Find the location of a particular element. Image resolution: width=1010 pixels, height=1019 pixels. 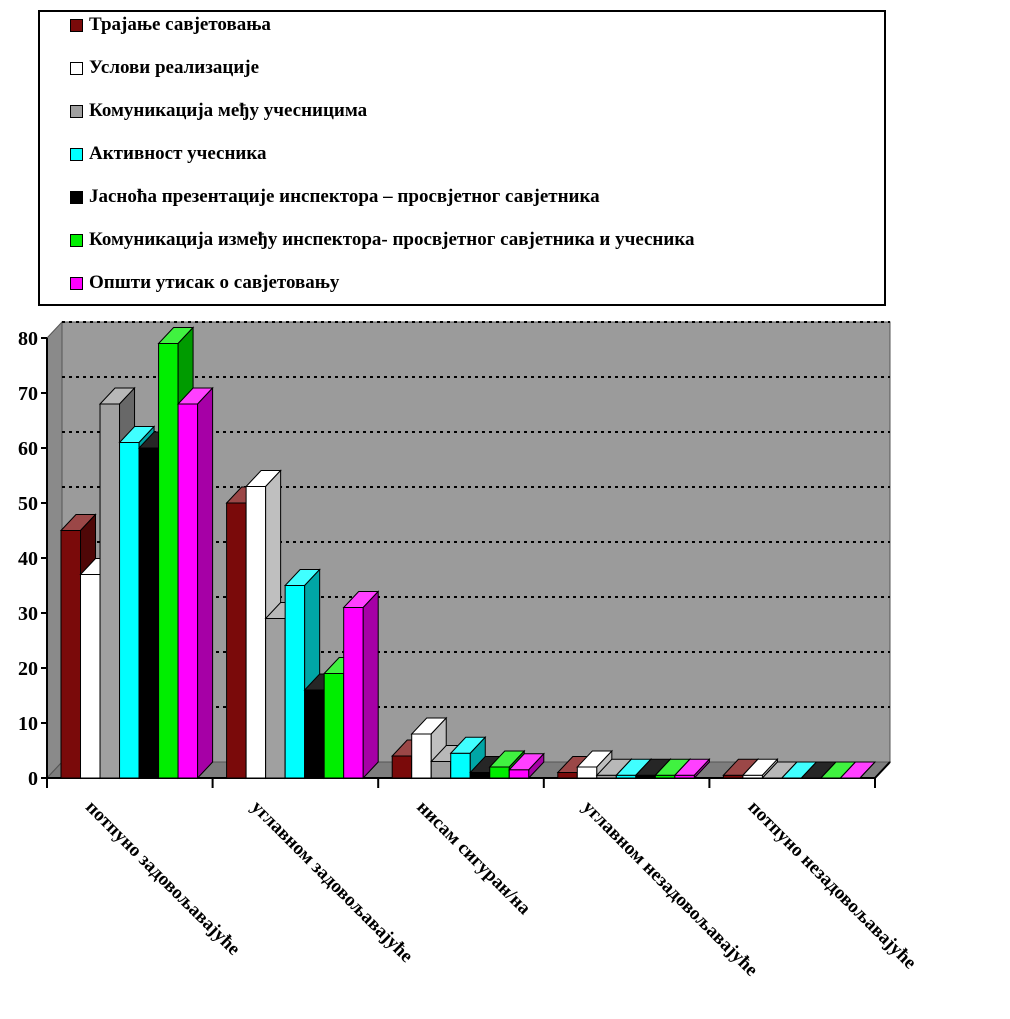

y-tick-label: 60 is located at coordinates (28, 449).